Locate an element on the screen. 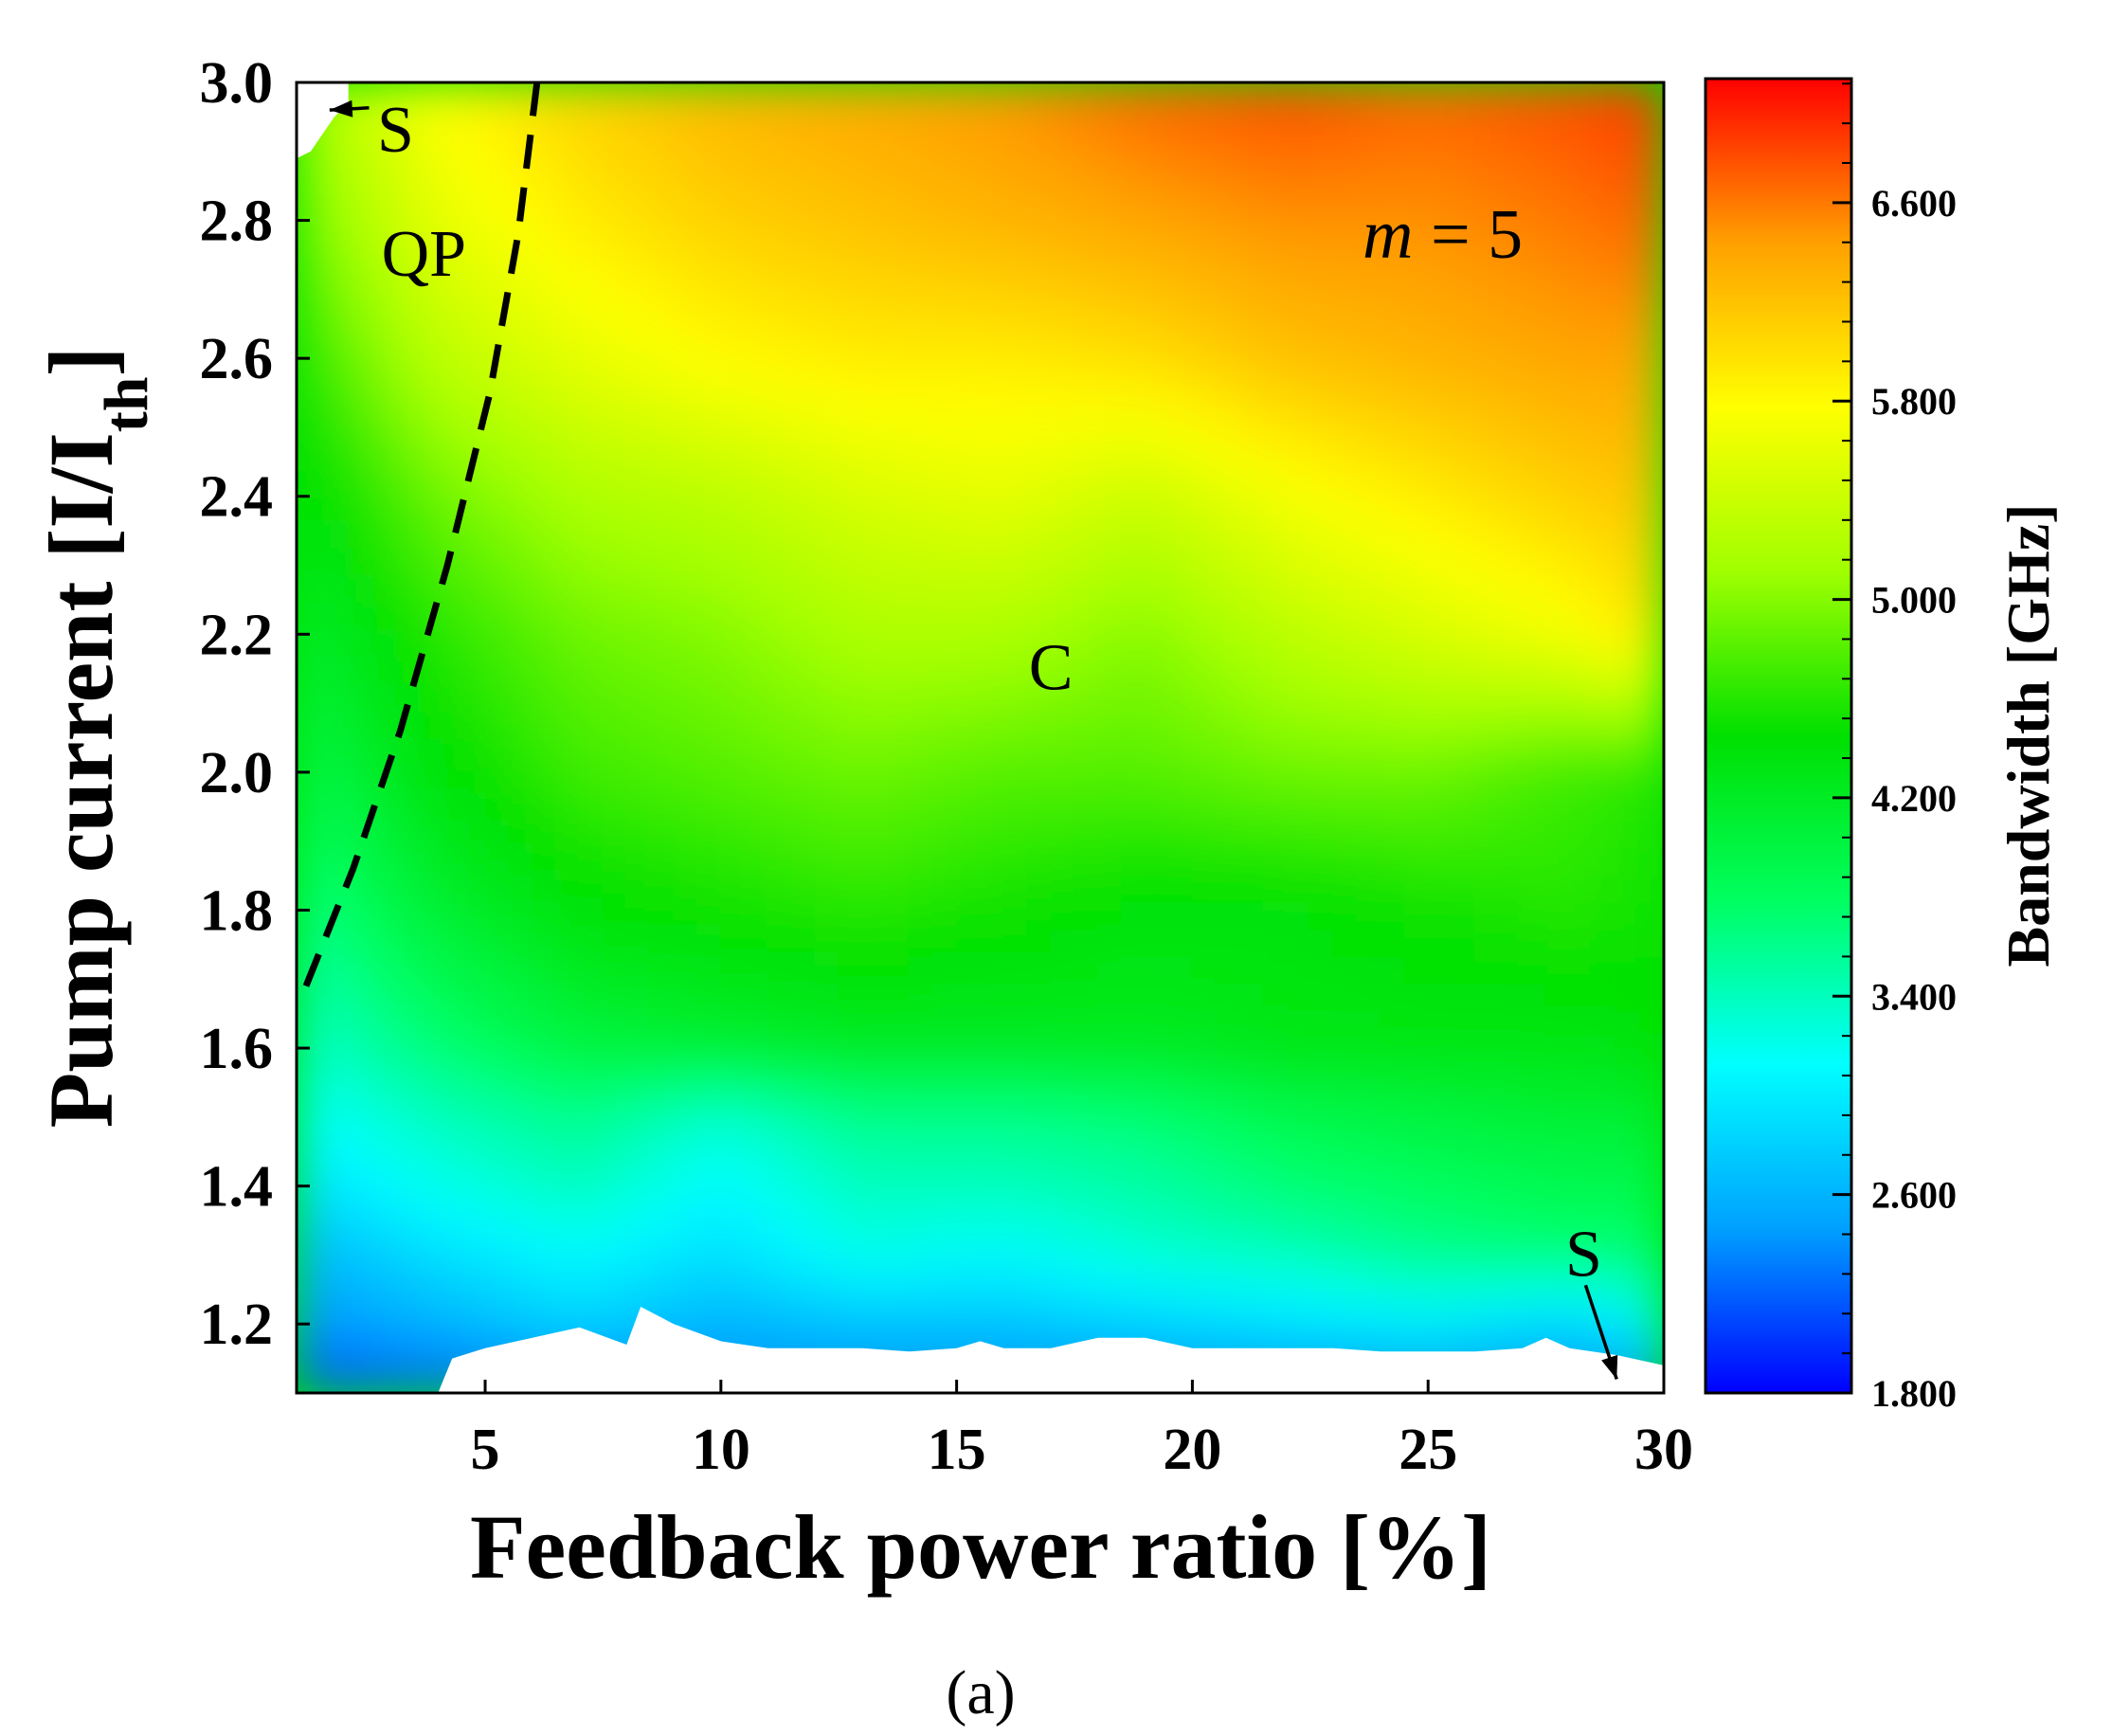  colorbar-tick-label: 5.000 is located at coordinates (1914, 600).